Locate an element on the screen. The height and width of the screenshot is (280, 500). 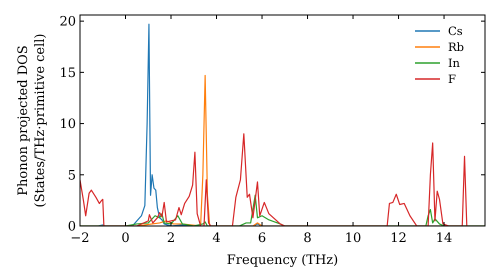
legend-label: Rb is located at coordinates (456, 47).